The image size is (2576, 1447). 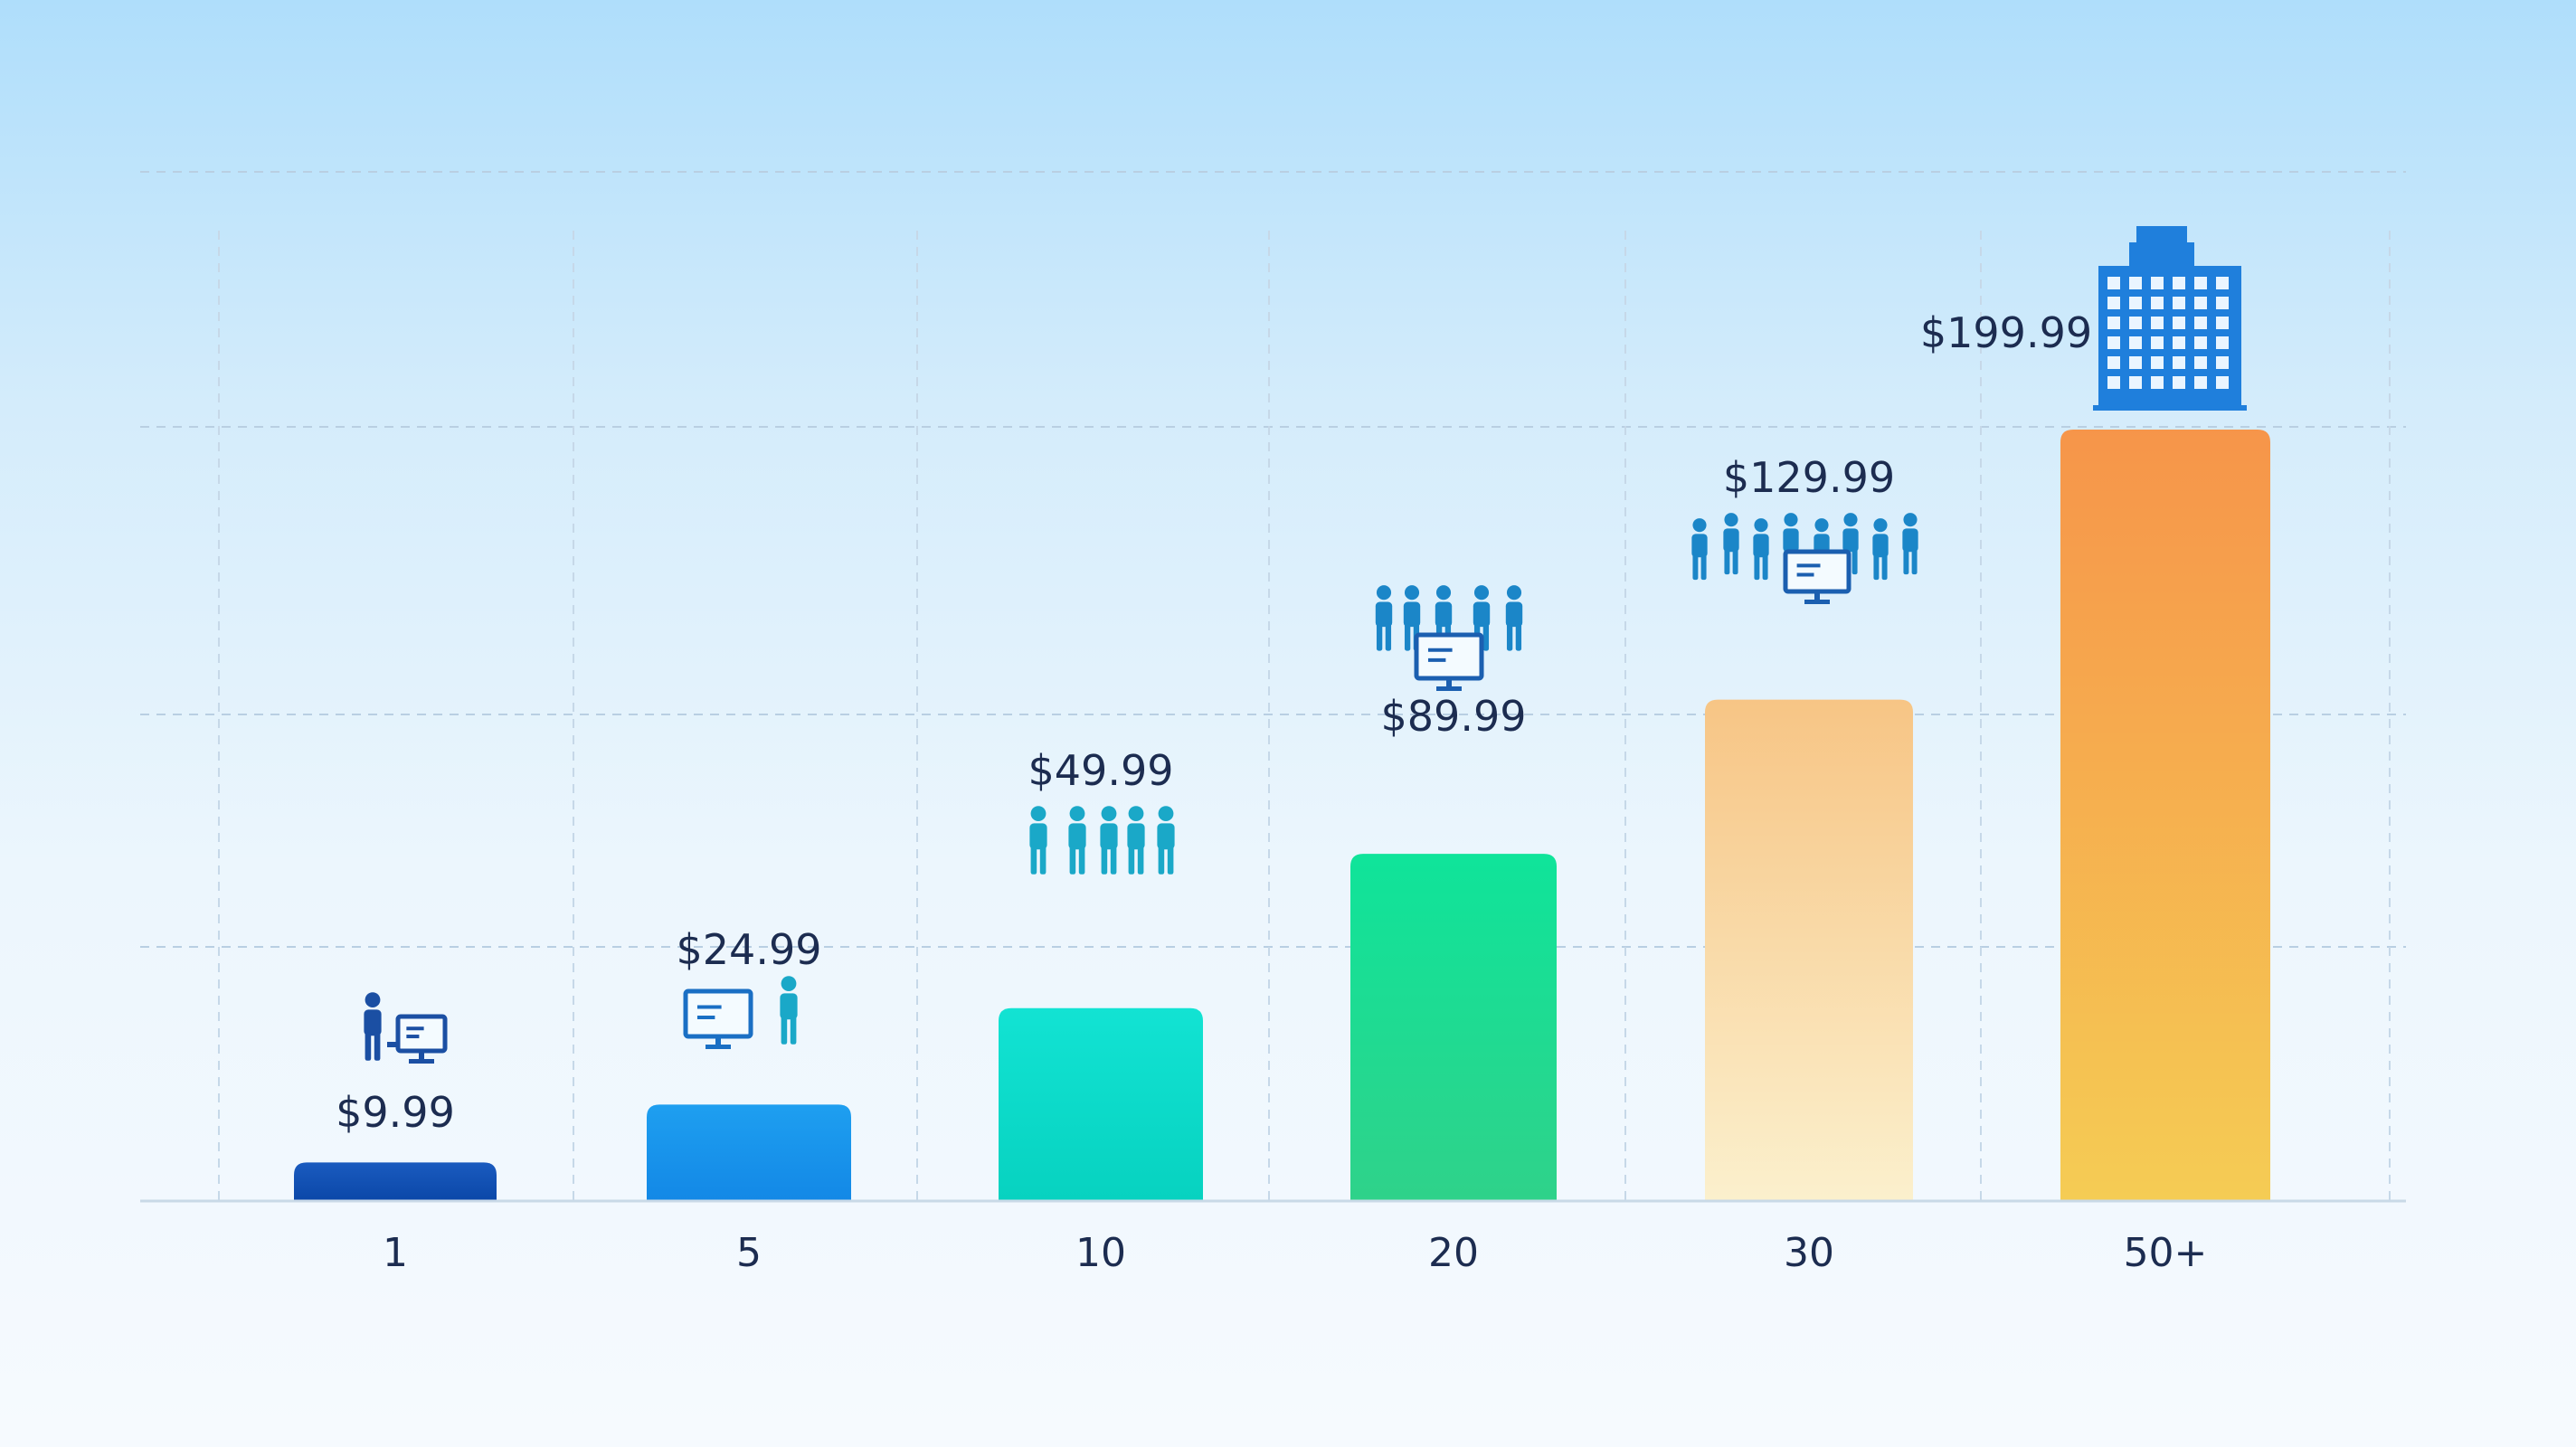 What do you see at coordinates (1805, 558) in the screenshot?
I see `large-team-icon` at bounding box center [1805, 558].